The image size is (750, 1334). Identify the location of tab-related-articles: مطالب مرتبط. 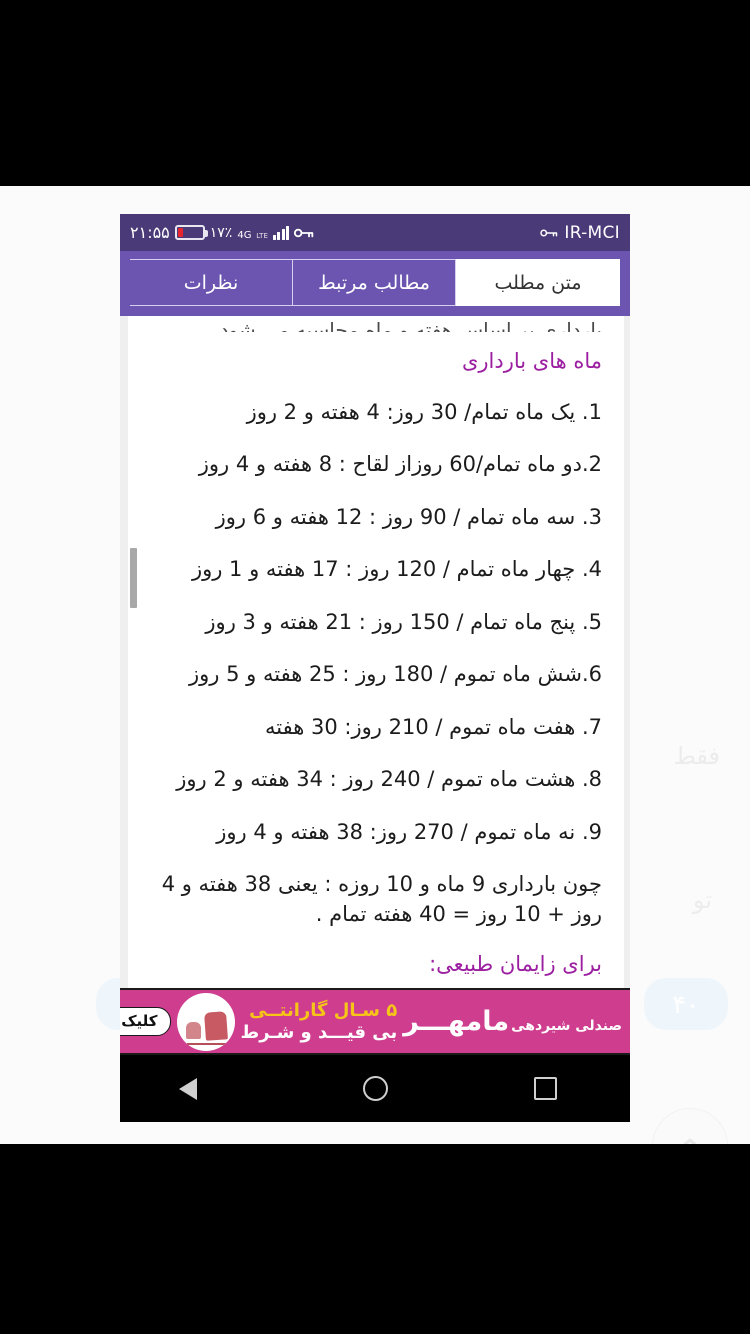
(374, 282).